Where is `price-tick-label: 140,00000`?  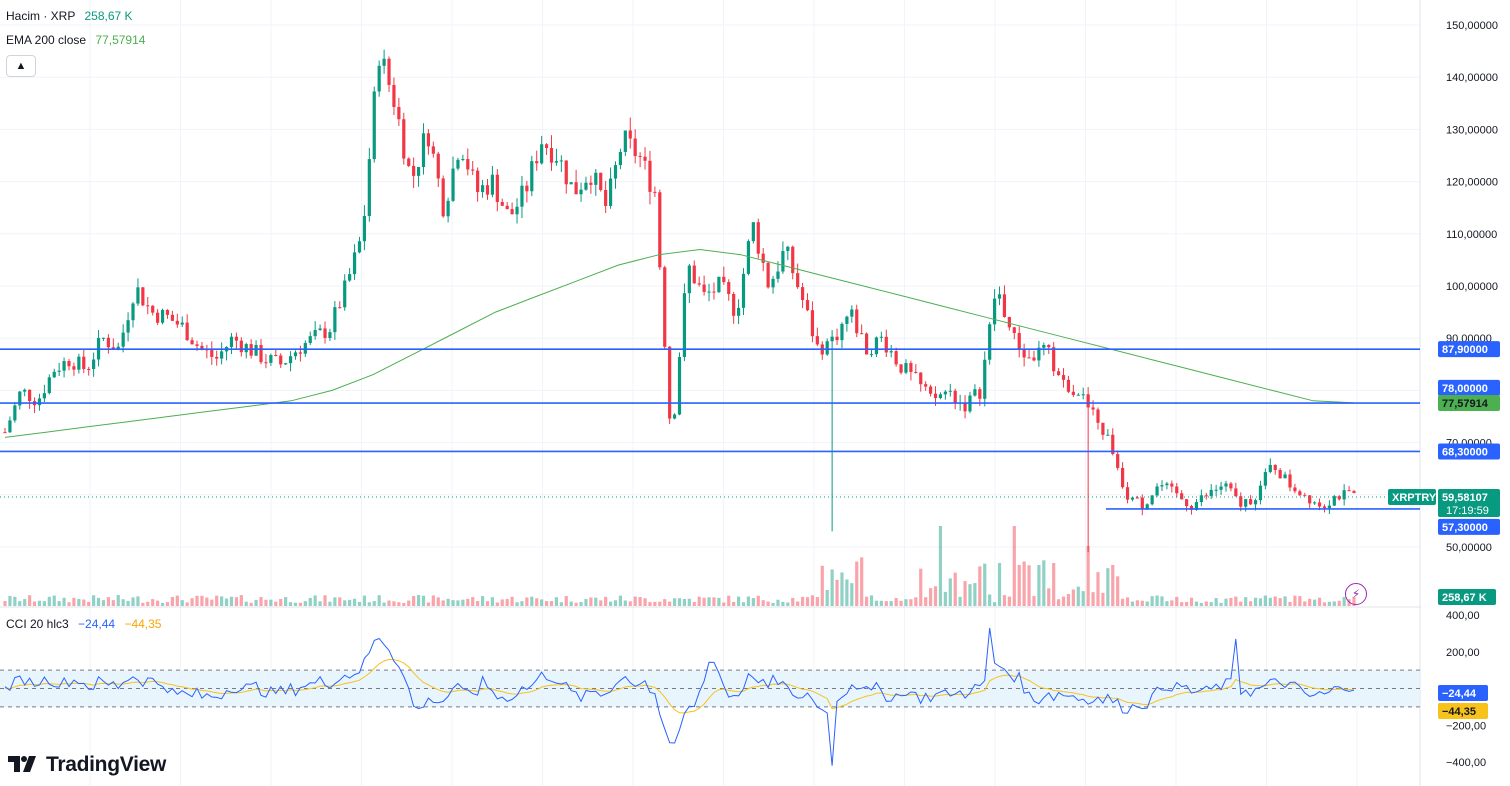
price-tick-label: 140,00000 is located at coordinates (1472, 78).